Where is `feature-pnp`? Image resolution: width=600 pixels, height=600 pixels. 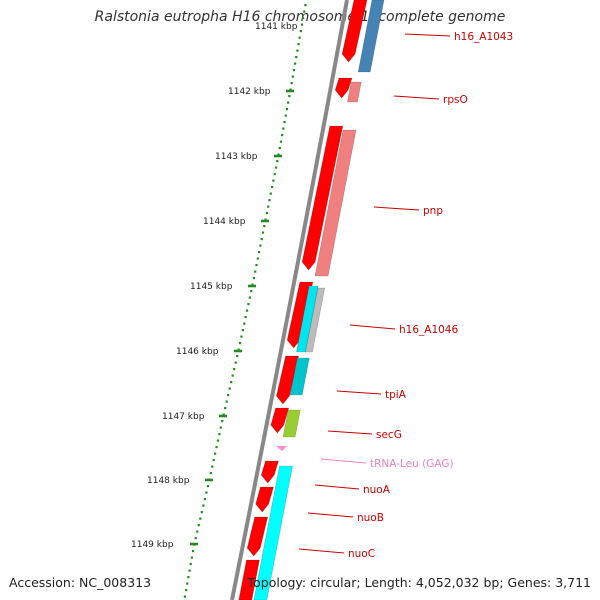 feature-pnp is located at coordinates (335, 203).